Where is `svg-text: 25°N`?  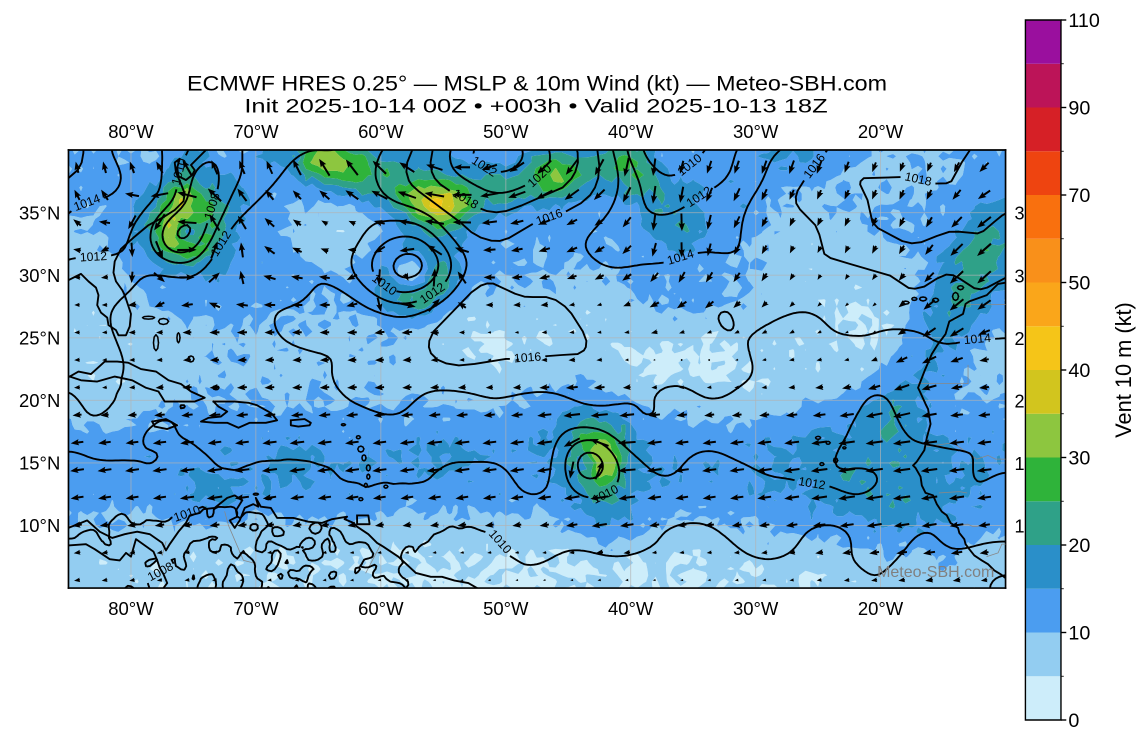
svg-text: 25°N is located at coordinates (39, 337).